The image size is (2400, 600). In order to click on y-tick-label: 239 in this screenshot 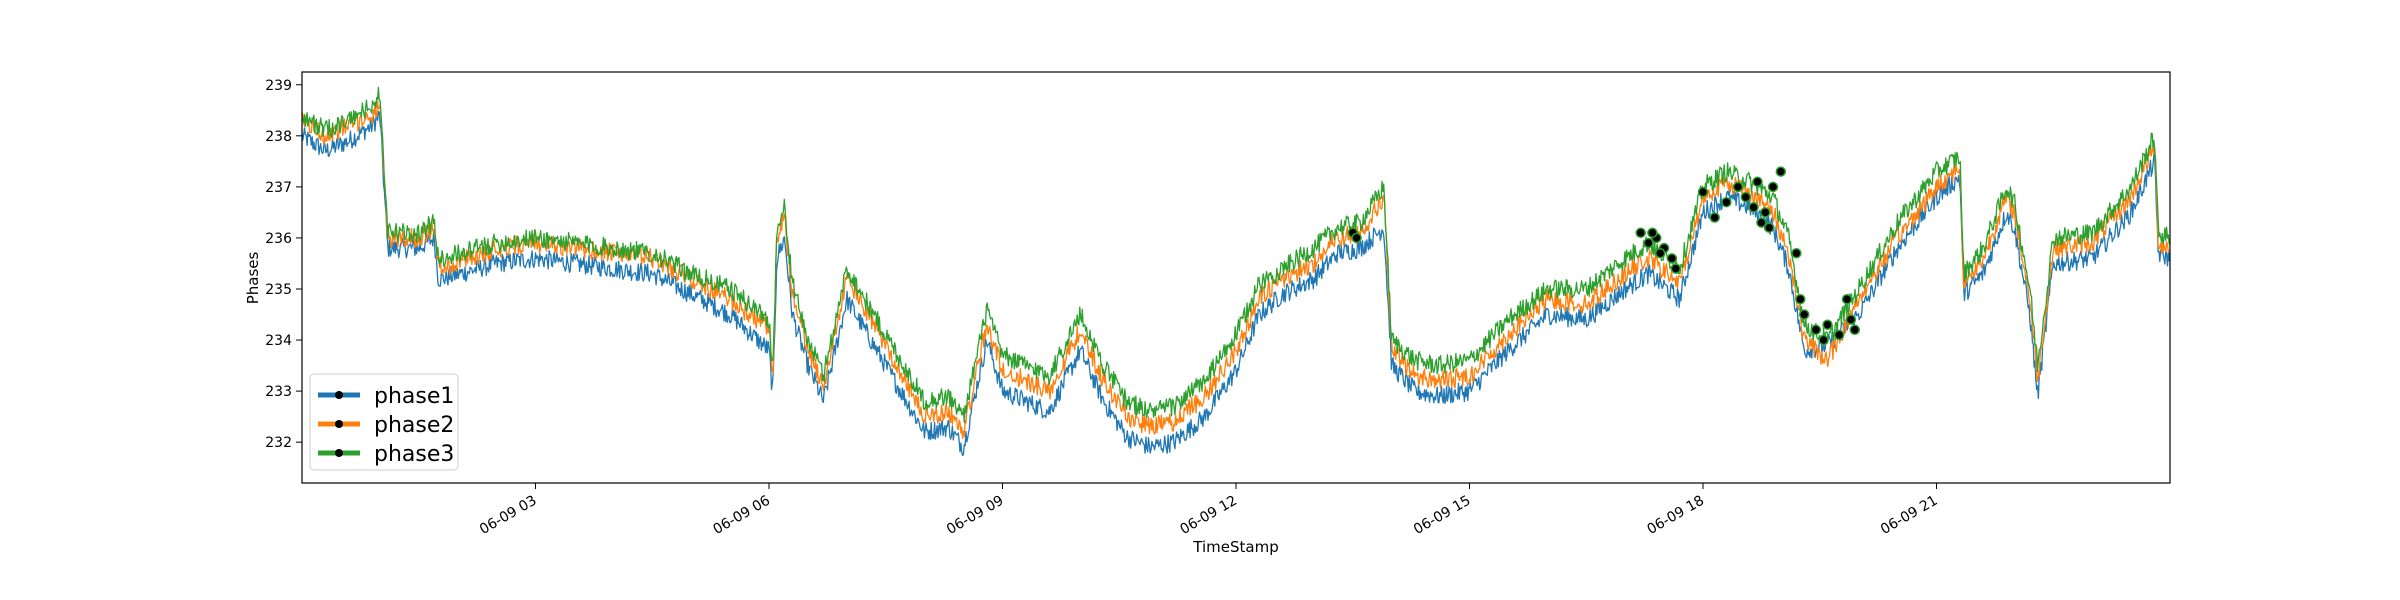, I will do `click(278, 86)`.